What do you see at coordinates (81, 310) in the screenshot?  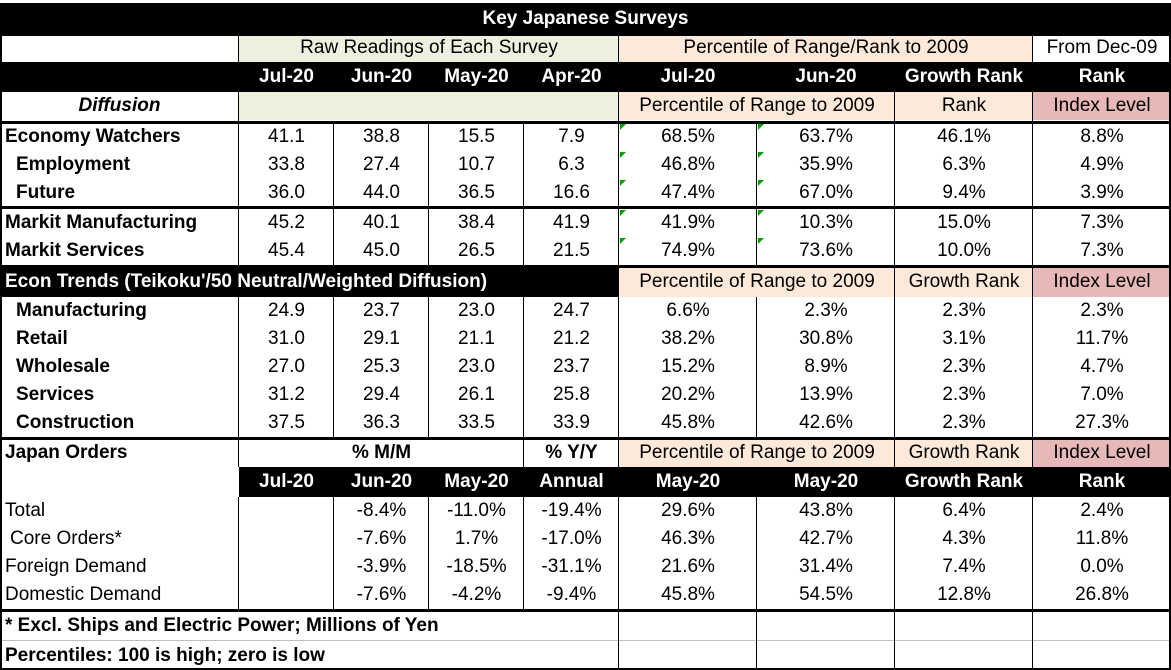 I see `row-label: Manufacturing` at bounding box center [81, 310].